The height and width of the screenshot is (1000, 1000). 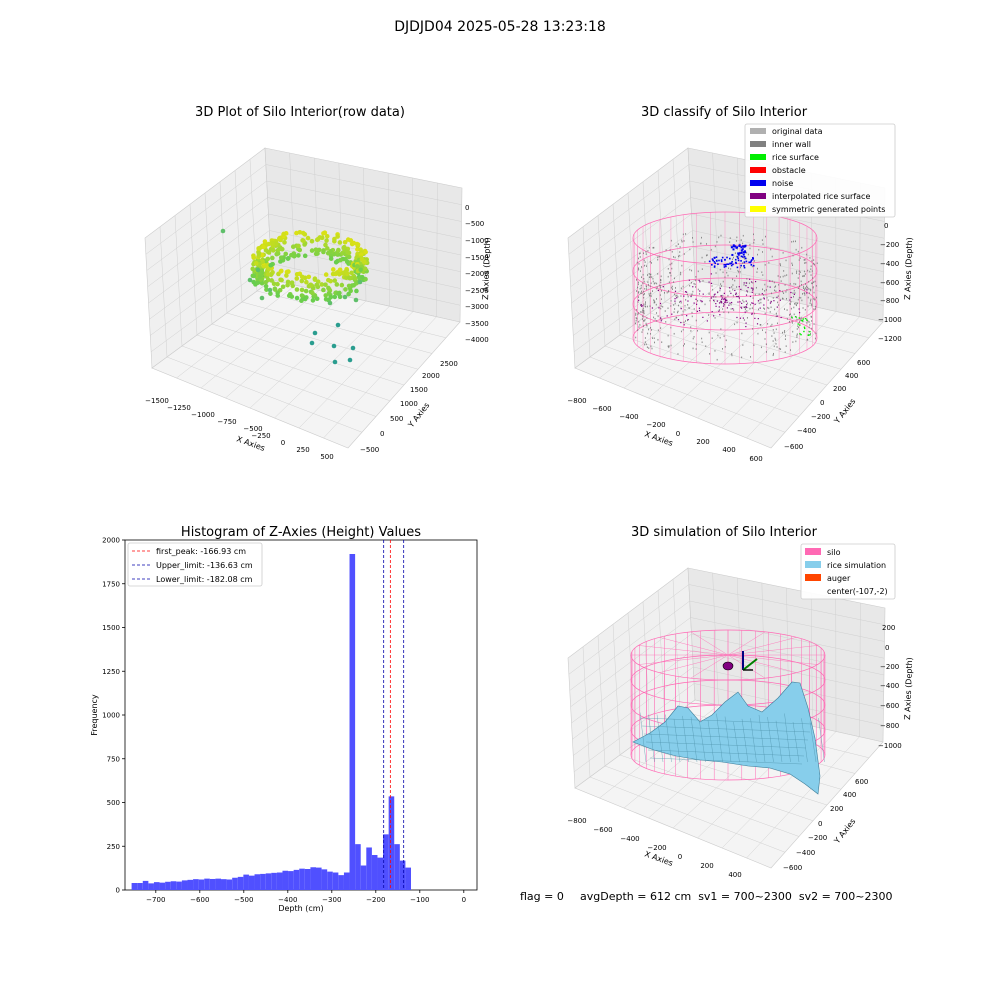 I want to click on silo-radial, so click(x=683, y=659).